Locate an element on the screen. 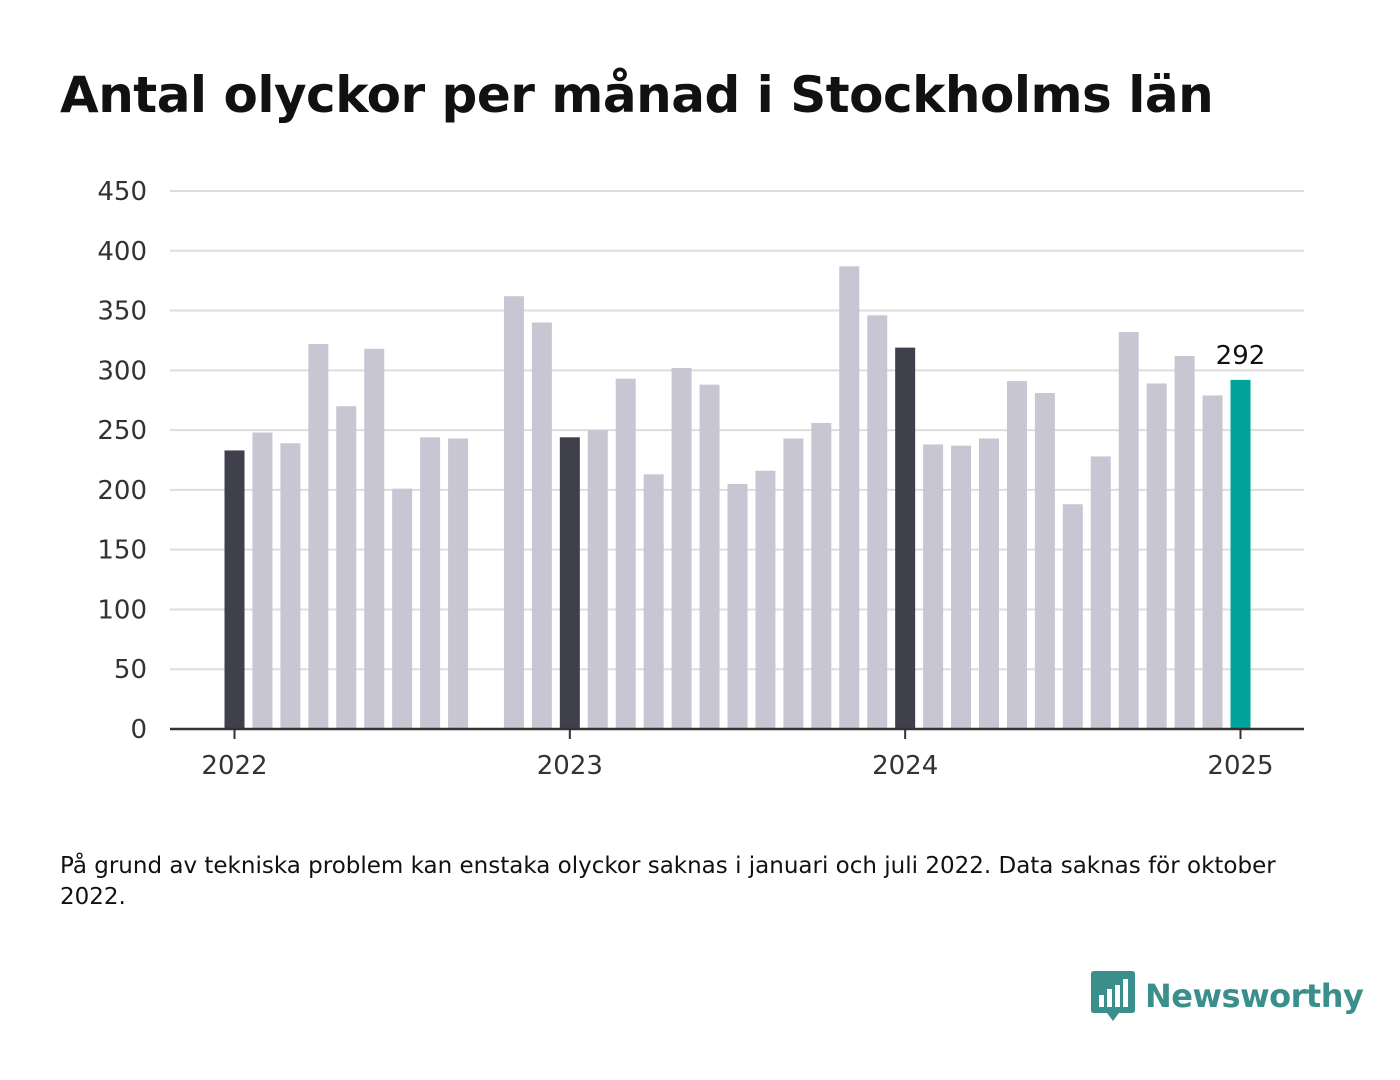 The height and width of the screenshot is (1080, 1400). highlight-value-label: 292 is located at coordinates (1241, 356).